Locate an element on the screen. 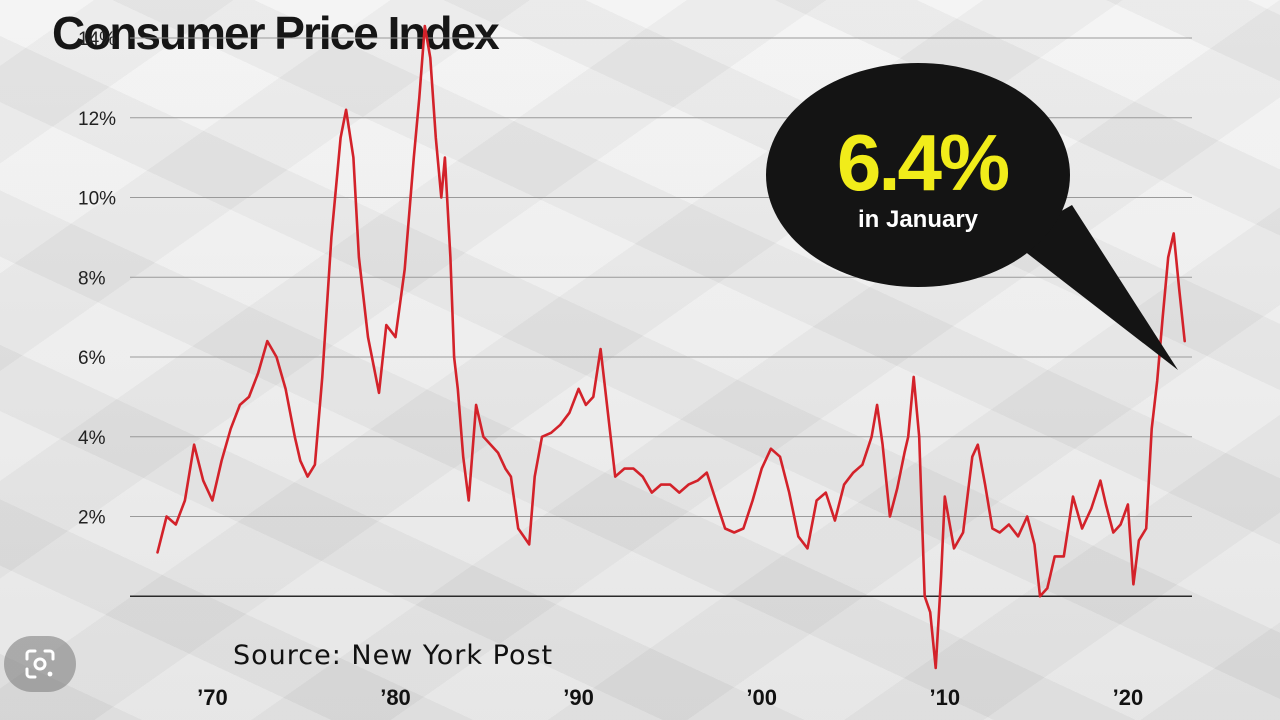 This screenshot has height=720, width=1280. google-lens-button is located at coordinates (40, 664).